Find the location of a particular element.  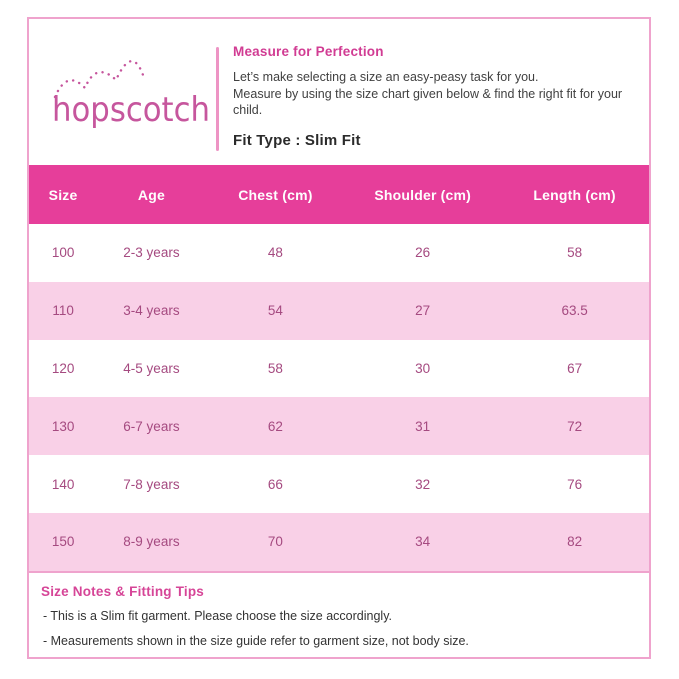

table-cell: 100 is located at coordinates (63, 253).